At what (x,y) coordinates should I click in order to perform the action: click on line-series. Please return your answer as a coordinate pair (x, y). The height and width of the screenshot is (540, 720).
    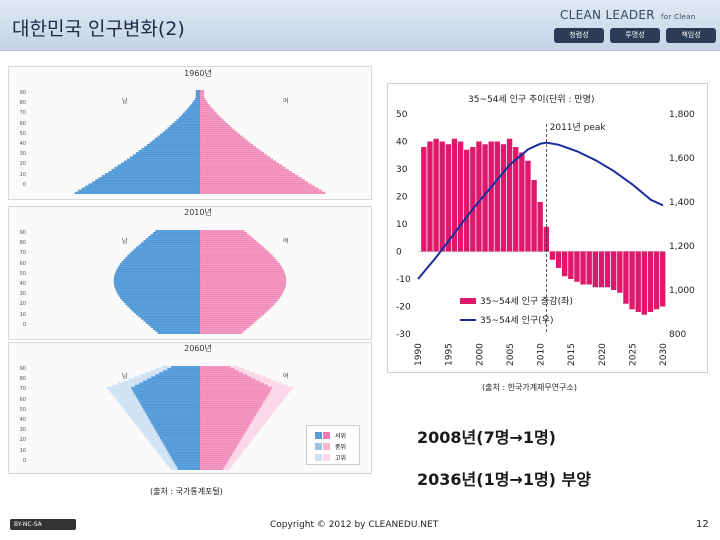
    Looking at the image, I should click on (540, 210).